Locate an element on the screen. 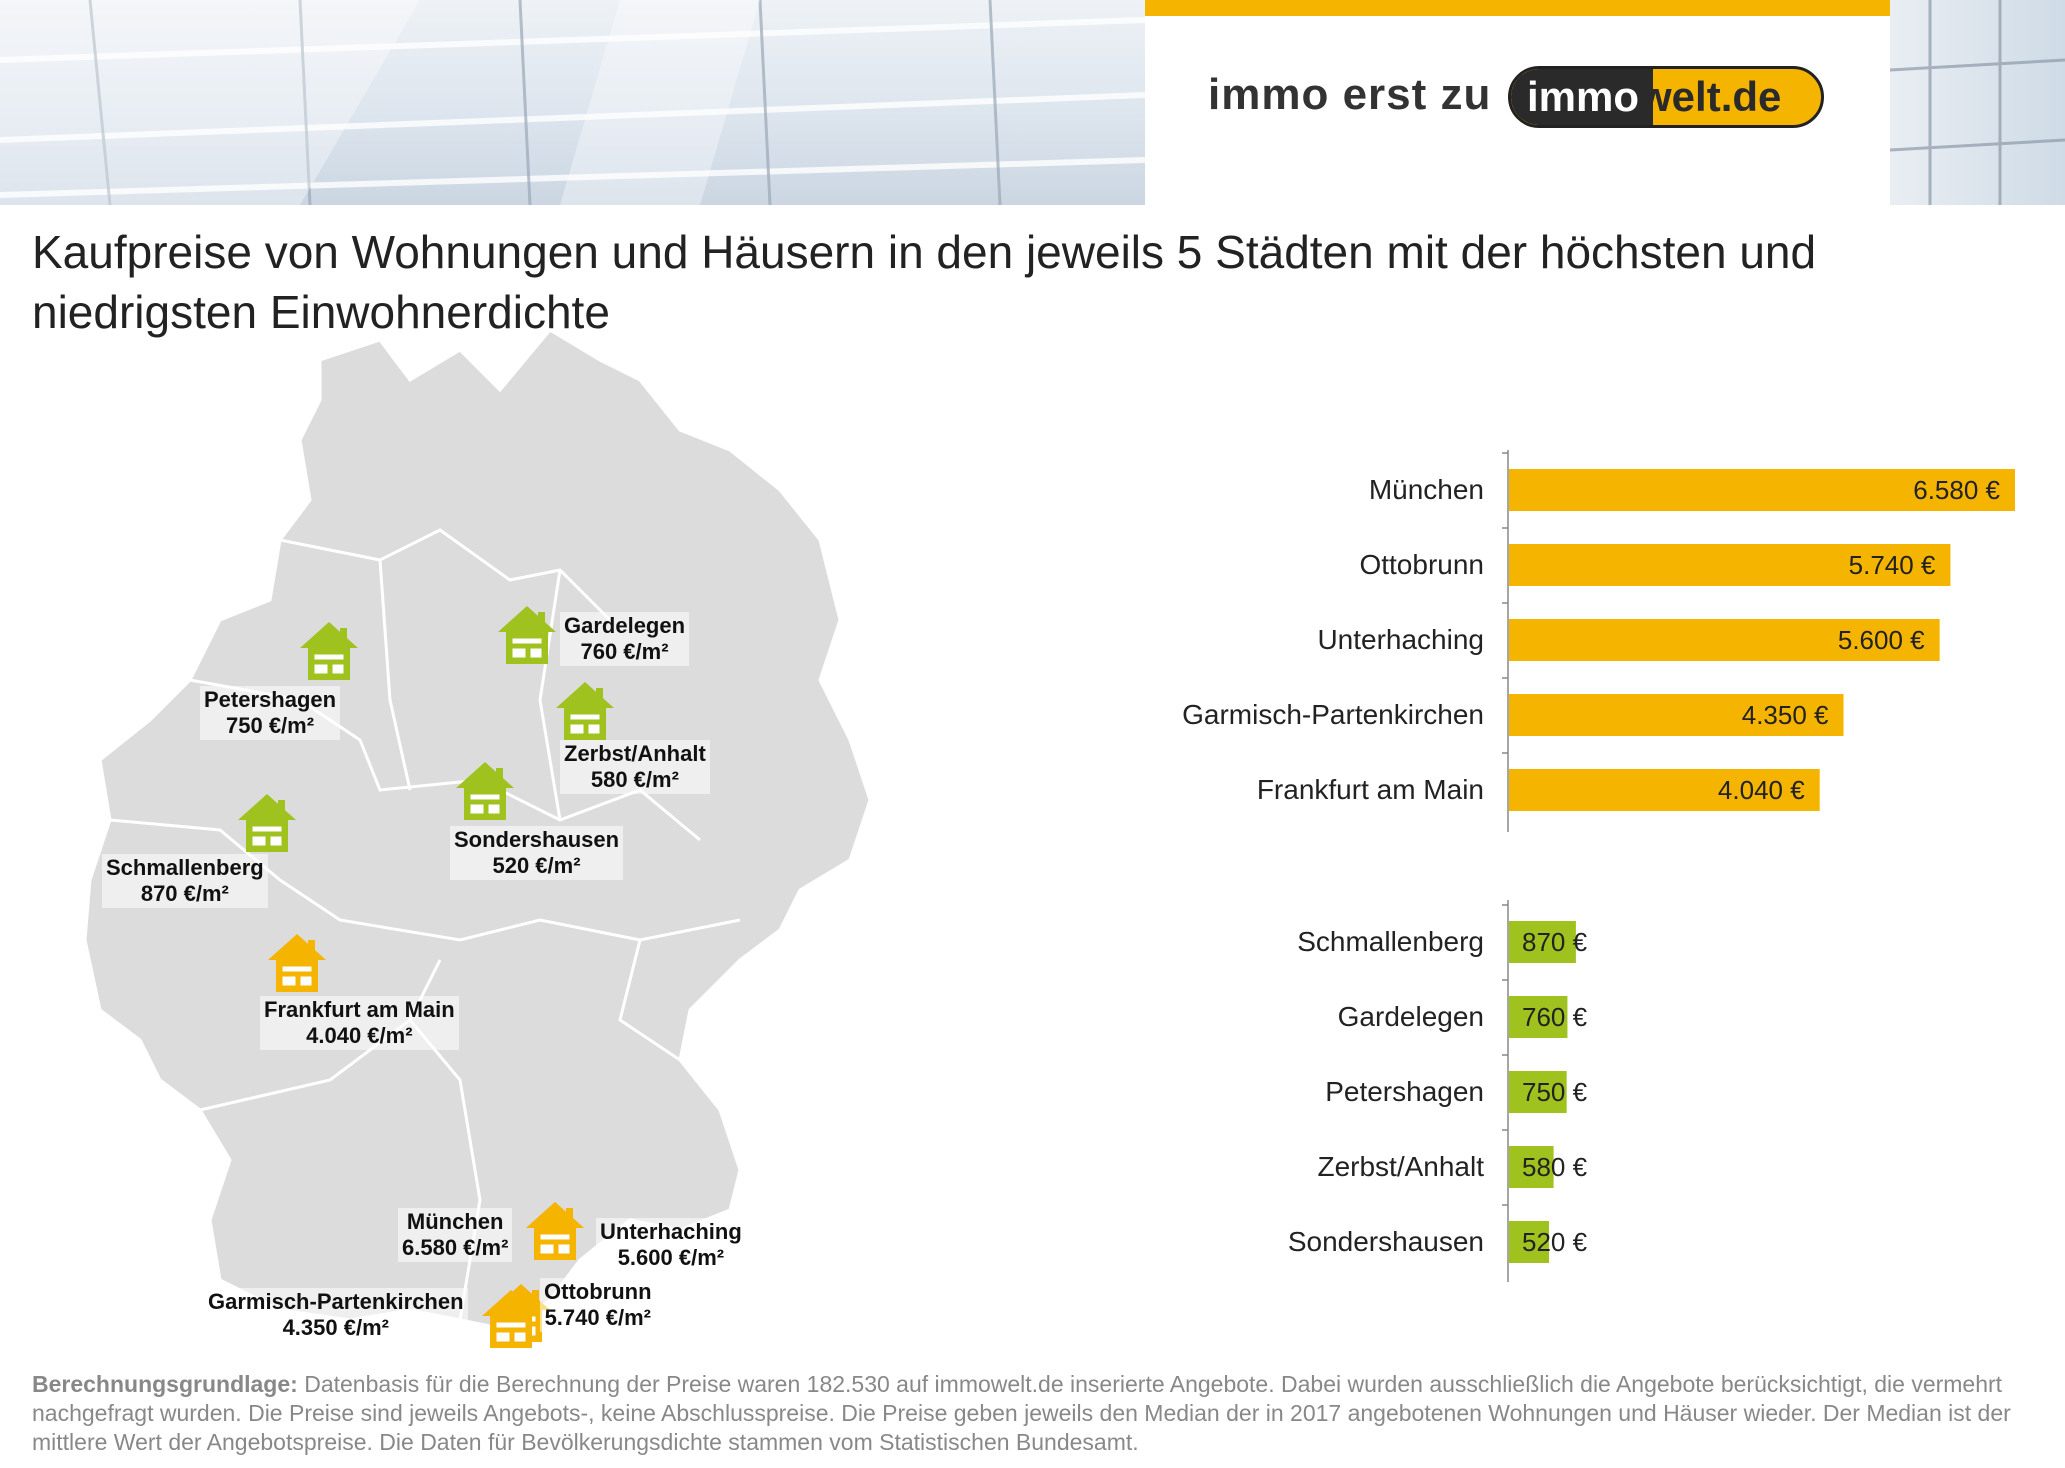  data-label: 5.600 € is located at coordinates (1881, 640).